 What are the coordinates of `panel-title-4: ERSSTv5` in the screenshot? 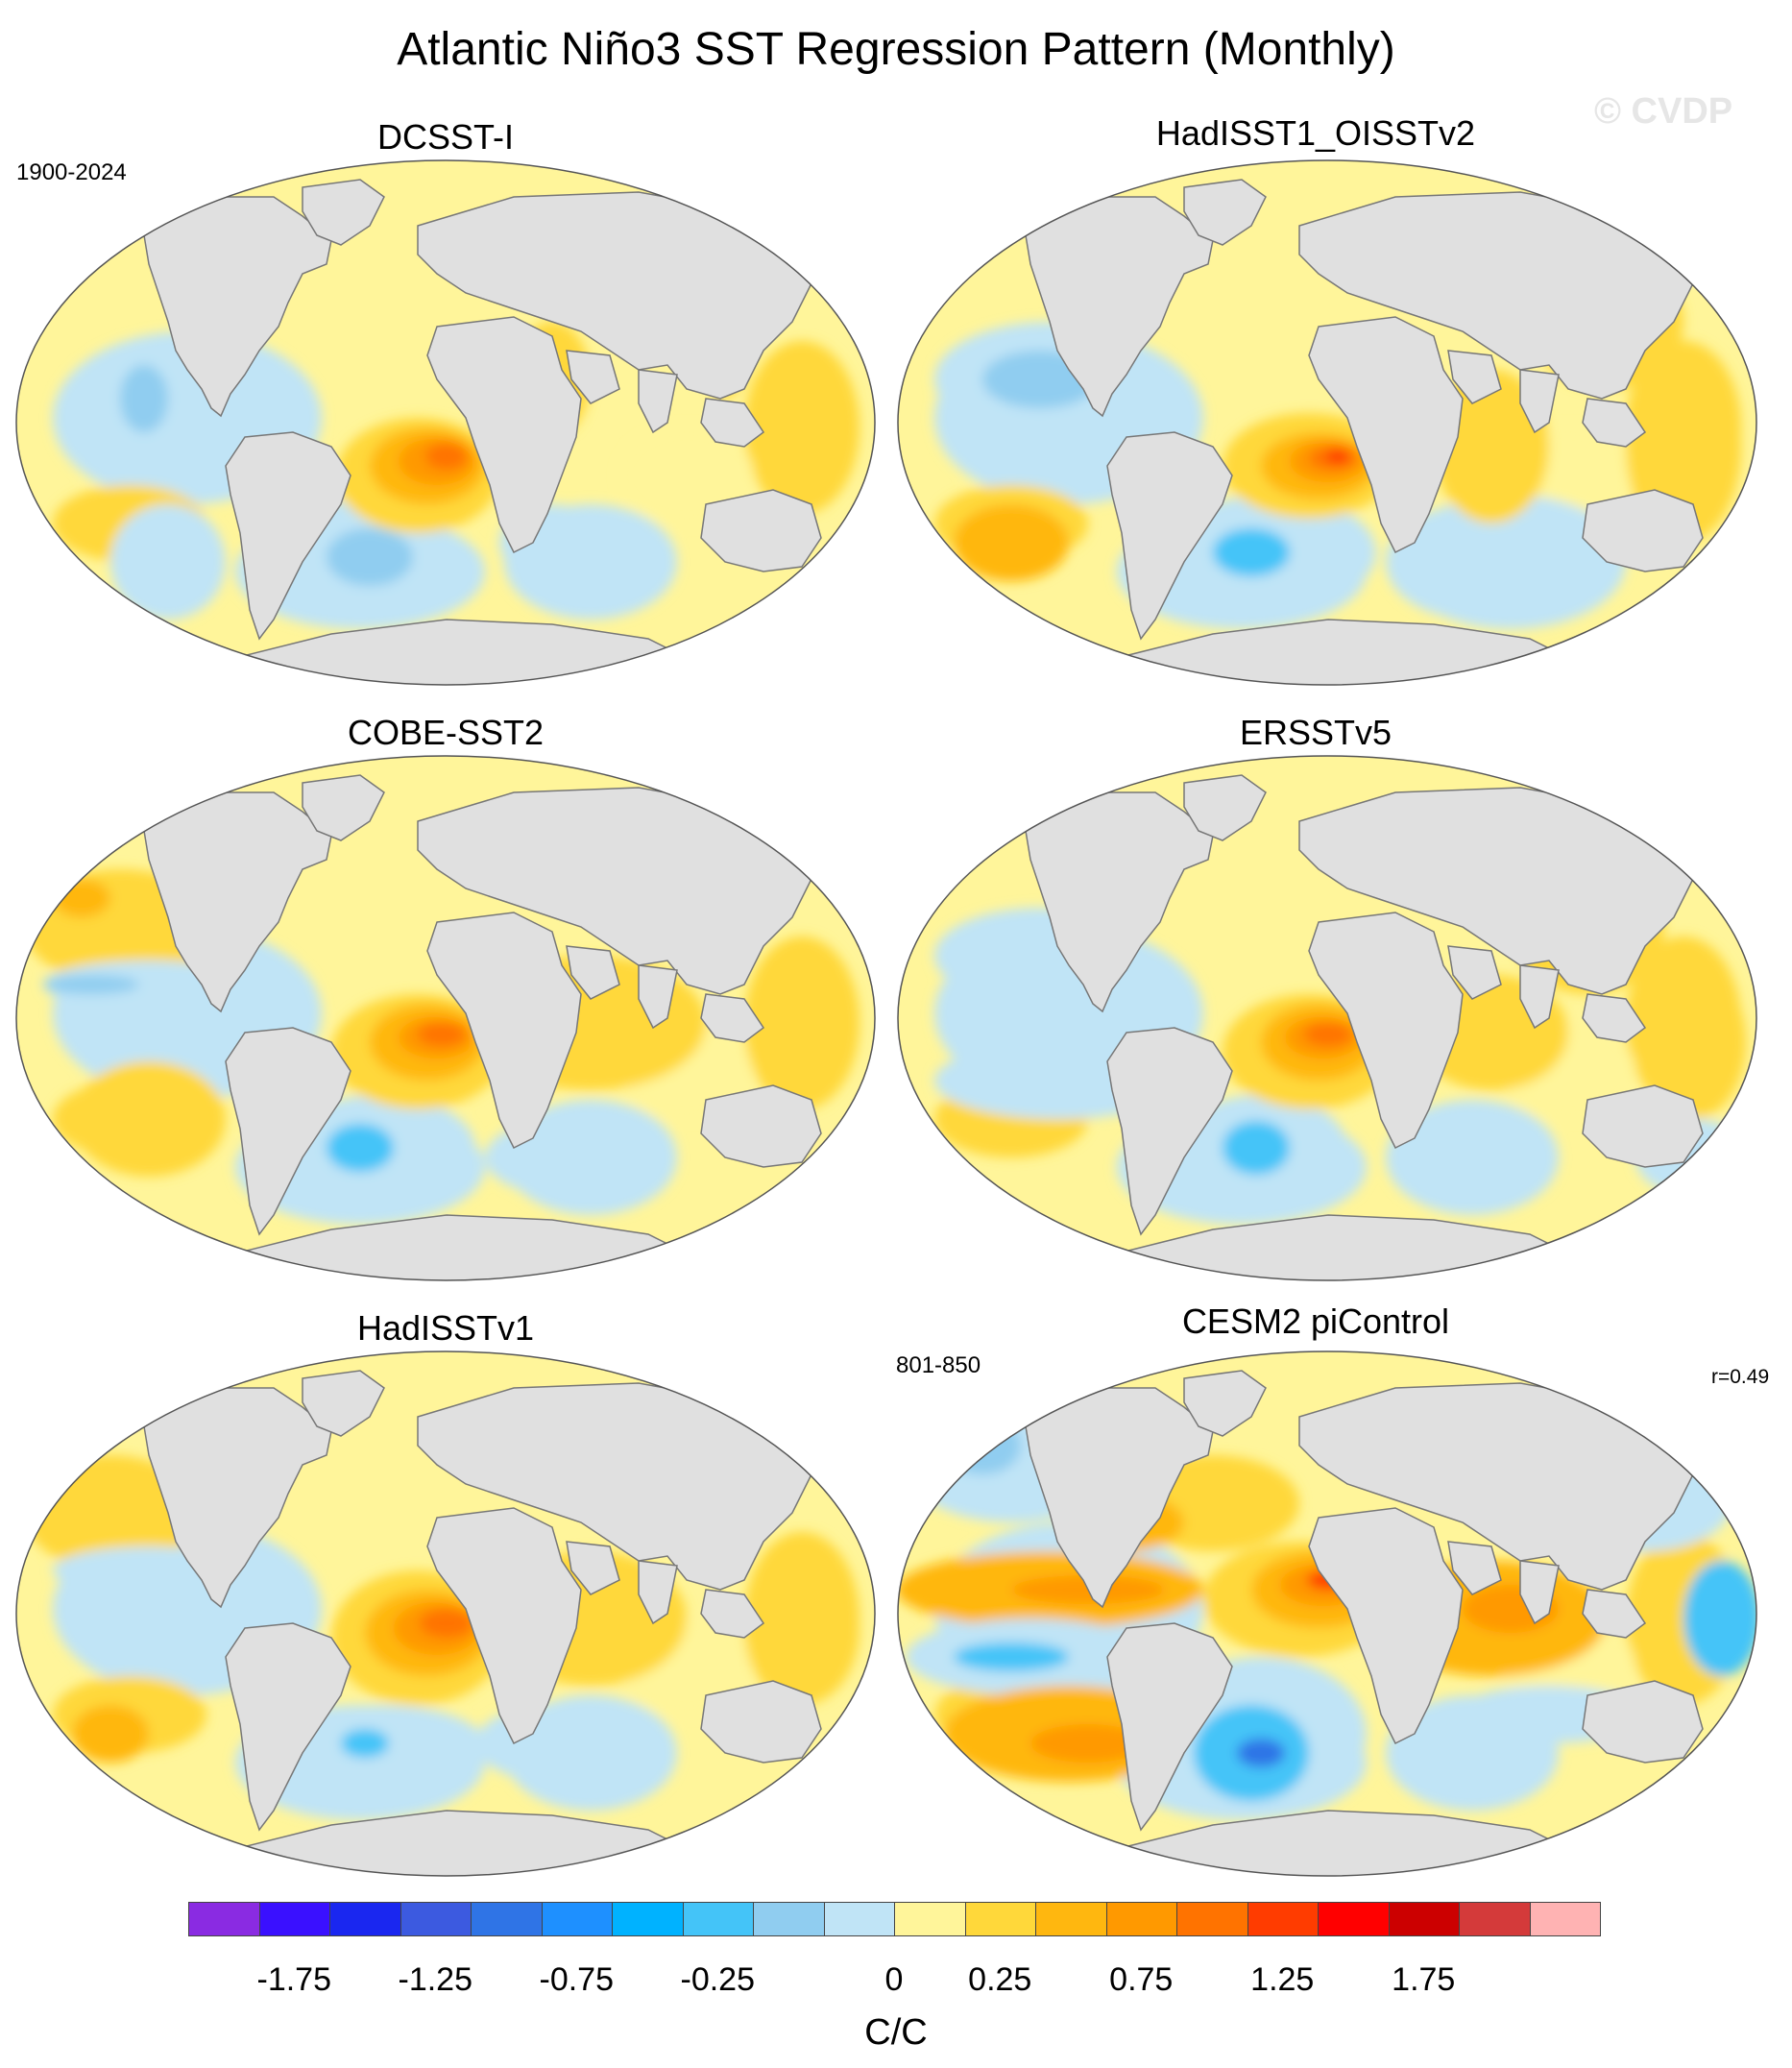 It's located at (1315, 732).